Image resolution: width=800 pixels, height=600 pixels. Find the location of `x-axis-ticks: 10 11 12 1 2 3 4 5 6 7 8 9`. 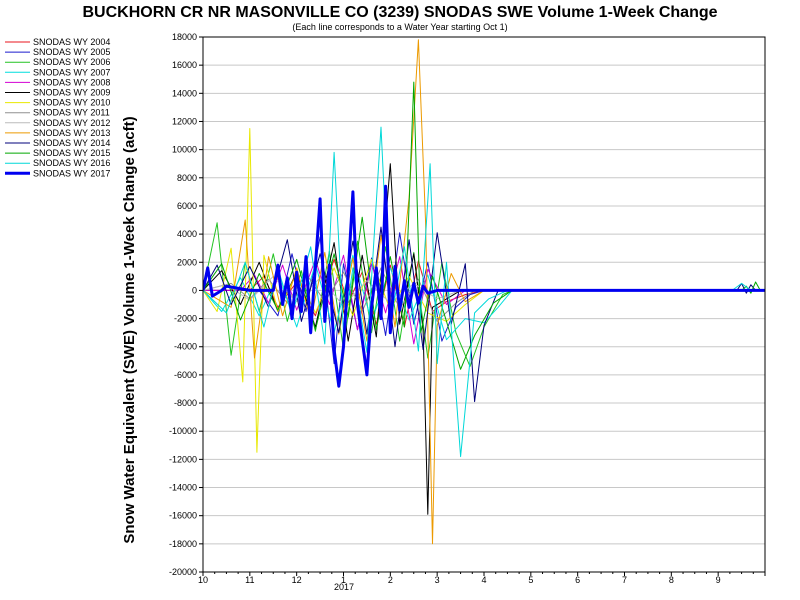

x-axis-ticks: 10 11 12 1 2 3 4 5 6 7 8 9 is located at coordinates (482, 578).